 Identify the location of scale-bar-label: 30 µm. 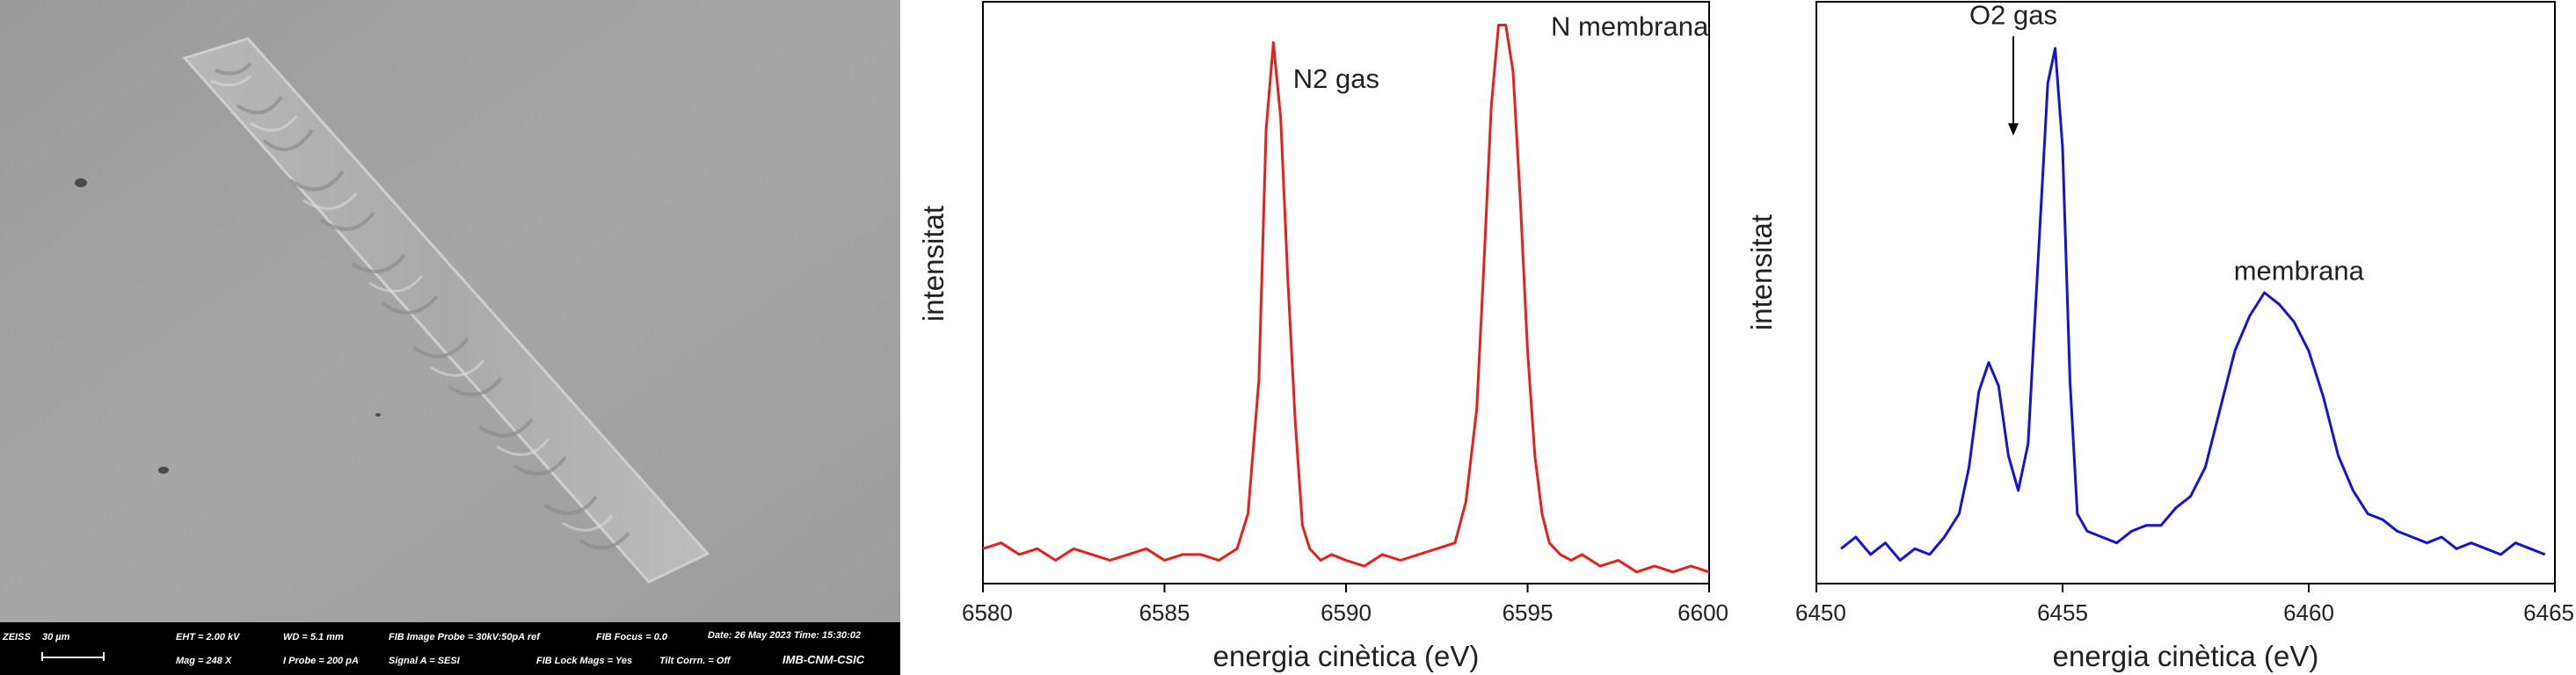
(56, 637).